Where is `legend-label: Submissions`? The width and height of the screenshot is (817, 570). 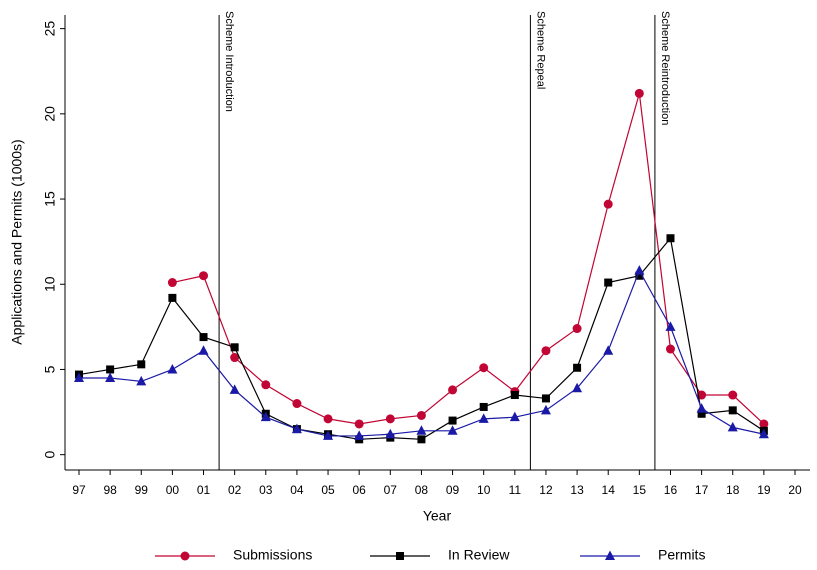
legend-label: Submissions is located at coordinates (272, 555).